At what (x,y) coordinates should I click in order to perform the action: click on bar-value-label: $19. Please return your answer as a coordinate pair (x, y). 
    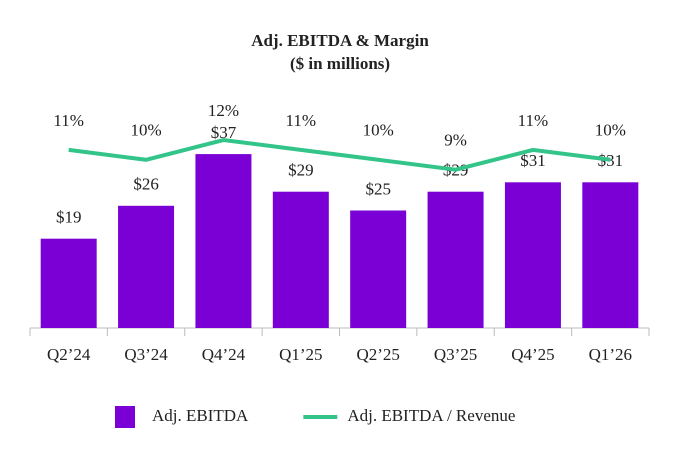
    Looking at the image, I should click on (69, 217).